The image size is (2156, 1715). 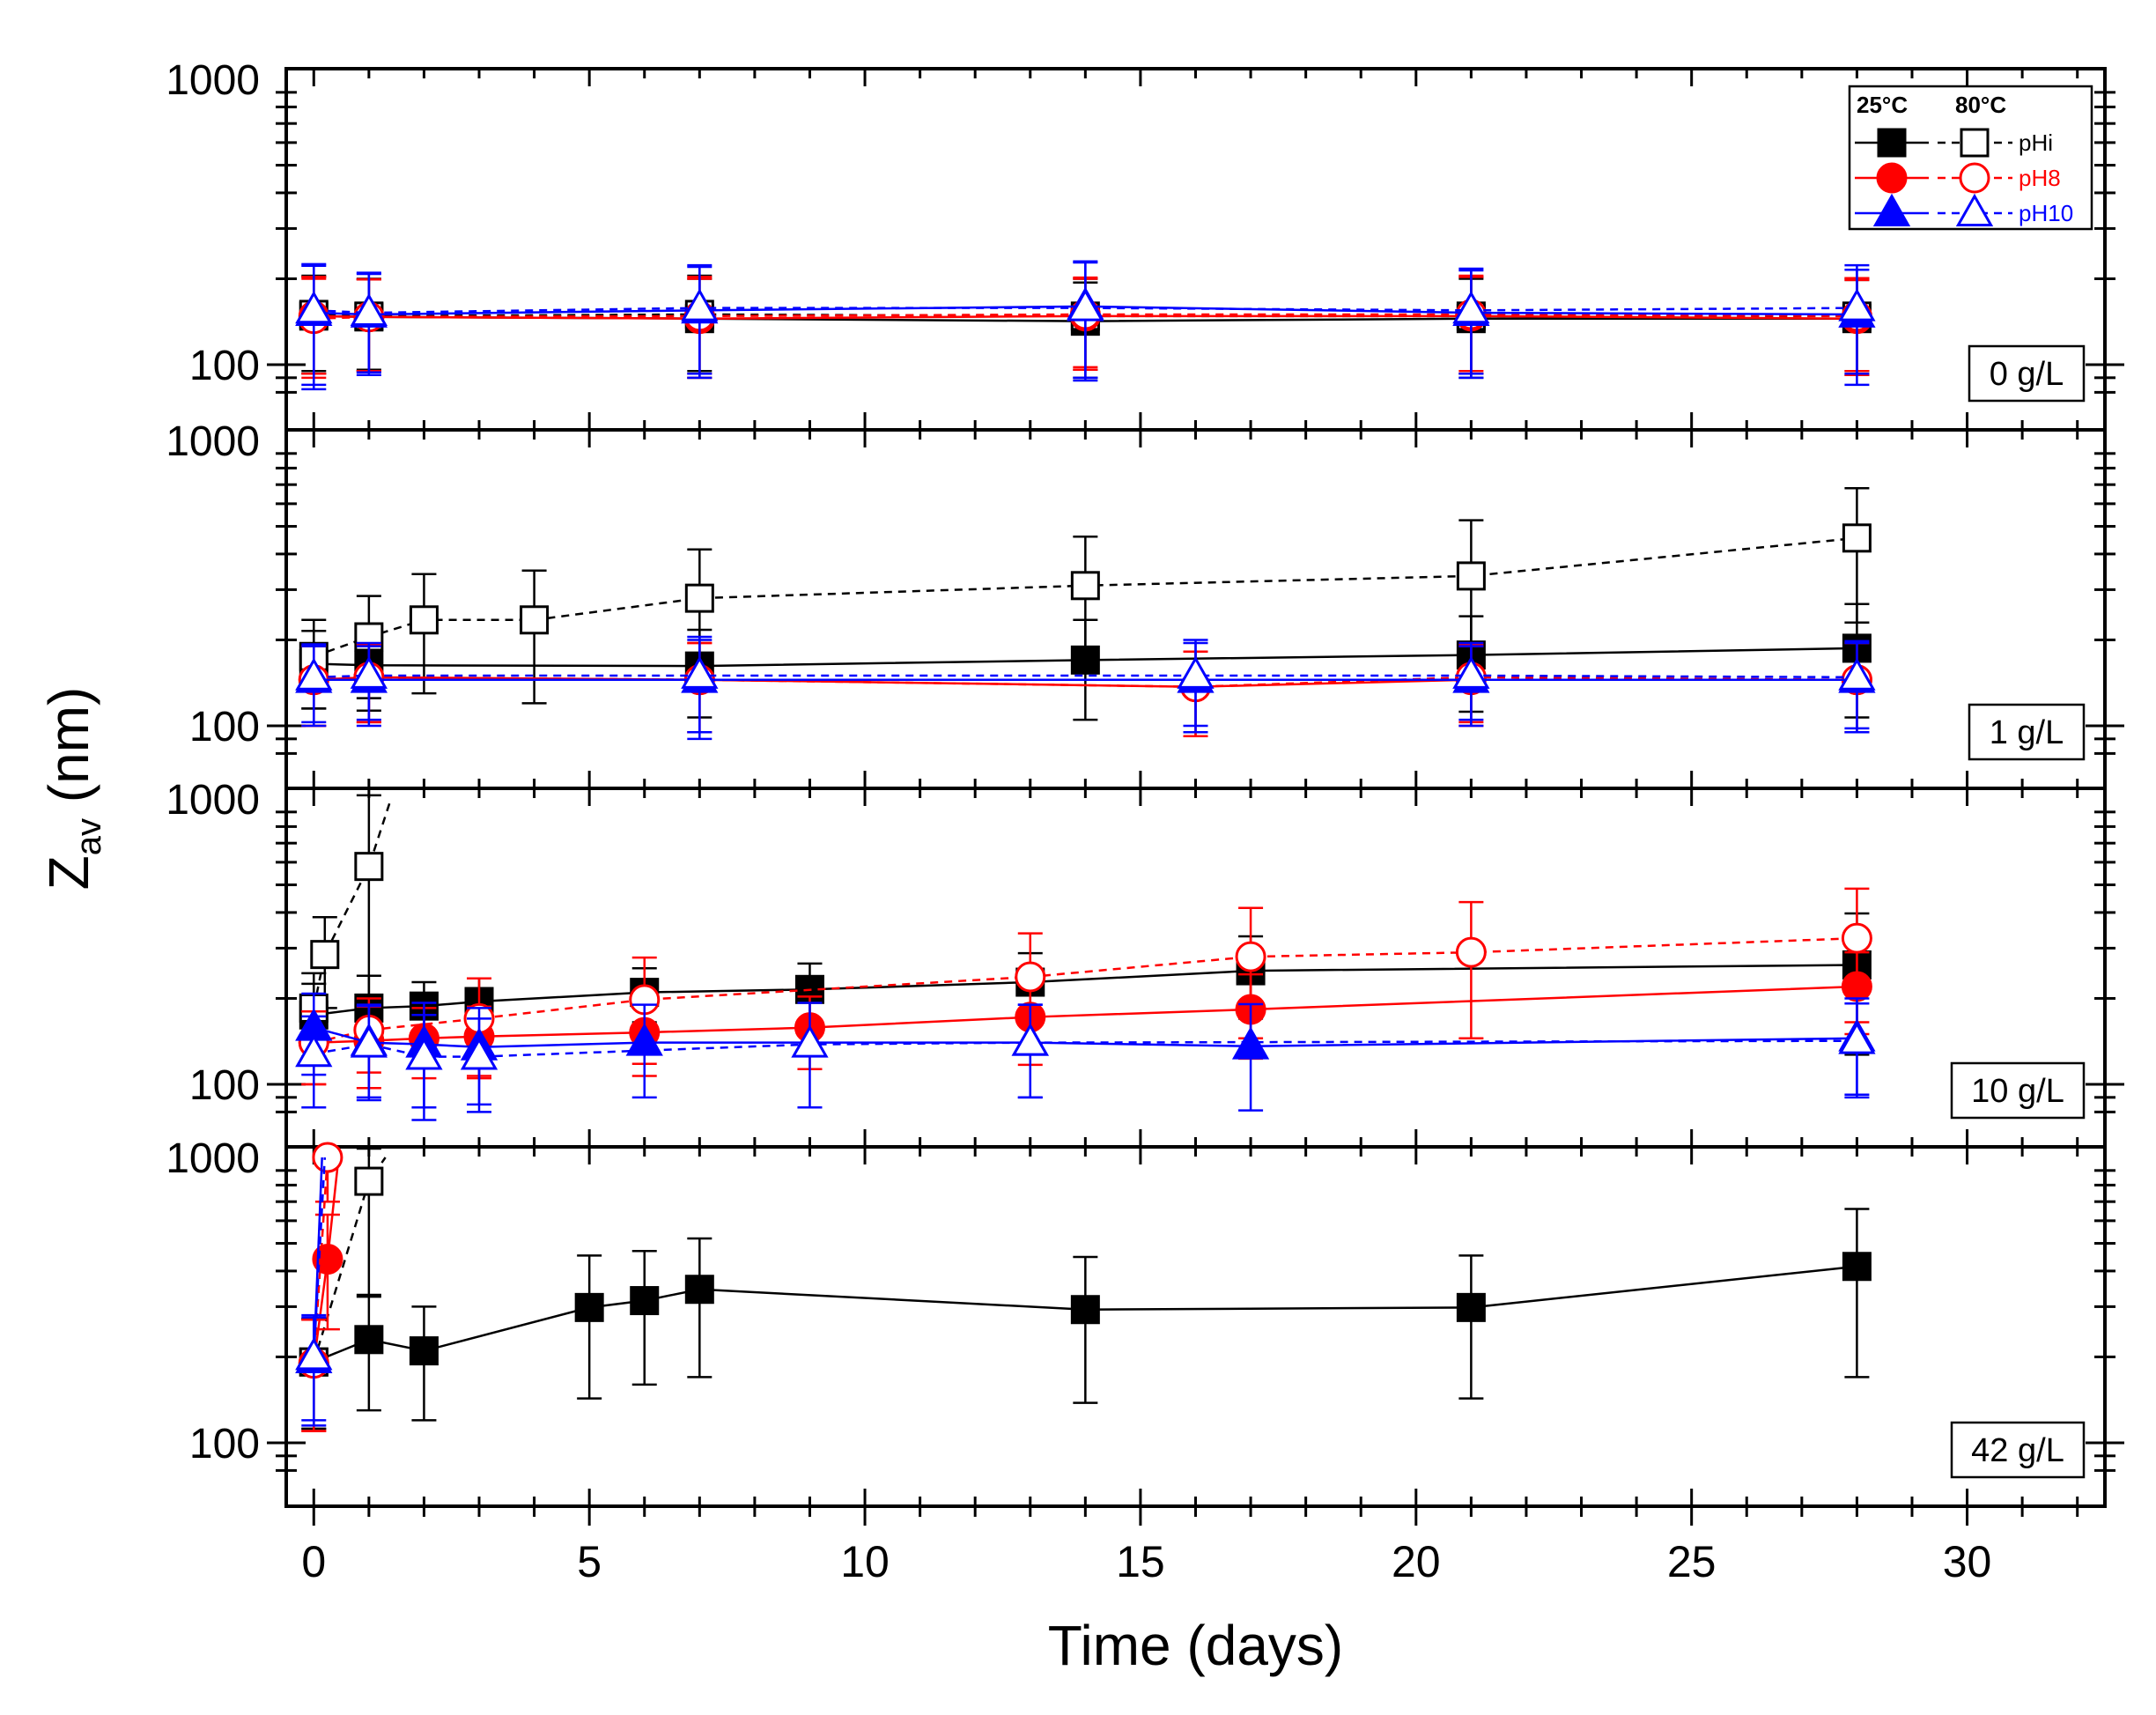 I want to click on legend-label: pH8, so click(x=2040, y=178).